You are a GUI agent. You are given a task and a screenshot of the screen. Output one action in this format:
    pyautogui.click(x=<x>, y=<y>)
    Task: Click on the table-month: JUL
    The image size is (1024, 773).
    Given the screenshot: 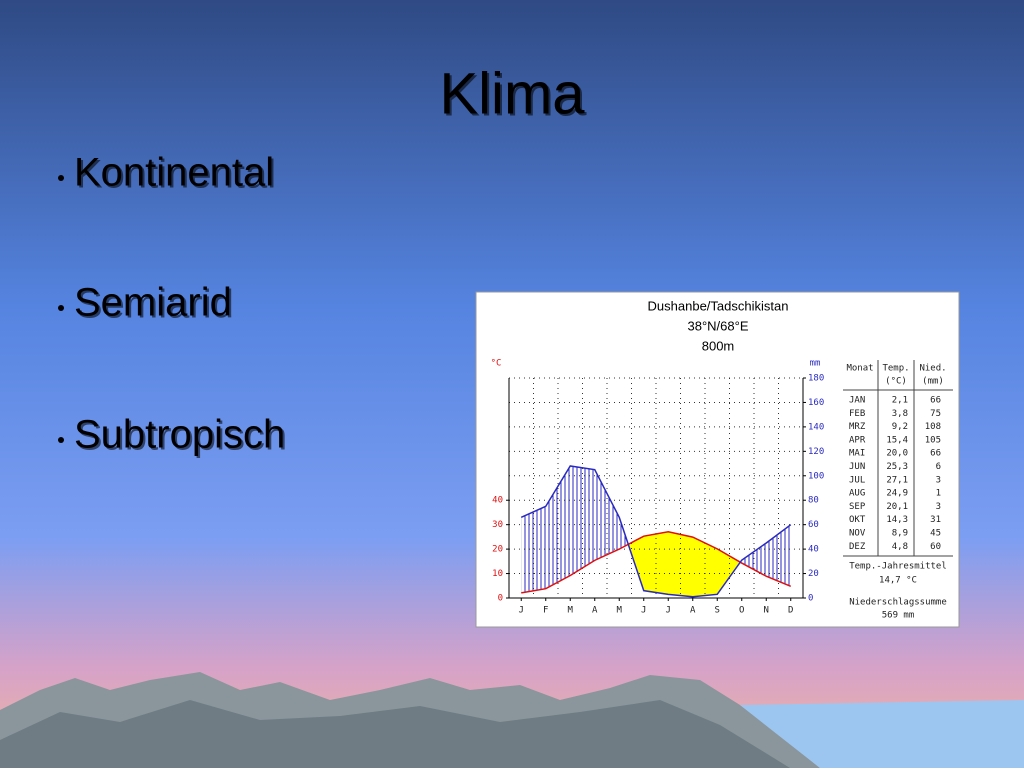 What is the action you would take?
    pyautogui.click(x=857, y=480)
    